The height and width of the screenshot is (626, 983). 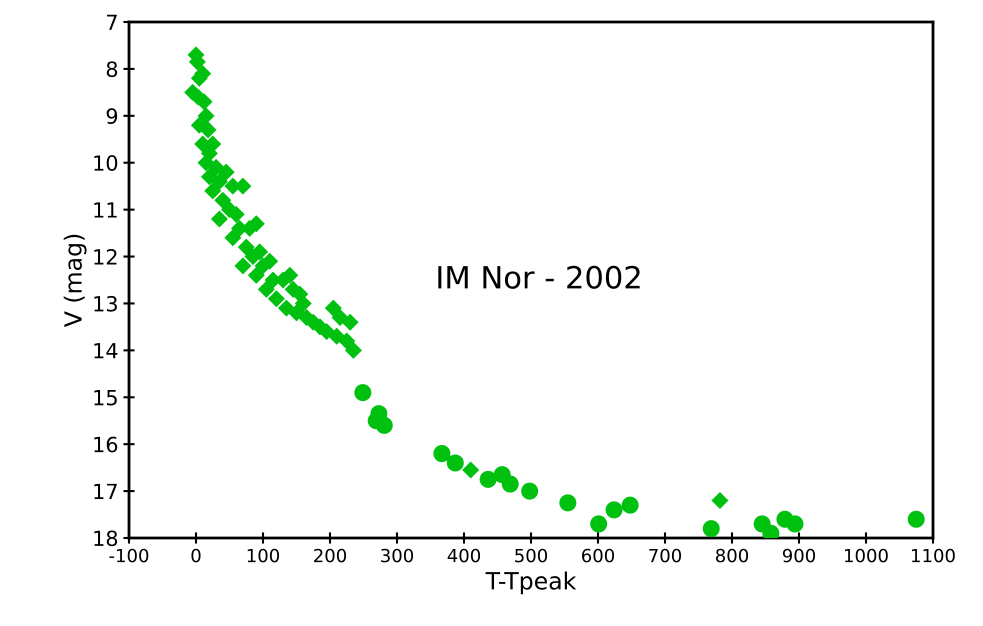 What do you see at coordinates (539, 277) in the screenshot?
I see `annotation: IM Nor - 2002` at bounding box center [539, 277].